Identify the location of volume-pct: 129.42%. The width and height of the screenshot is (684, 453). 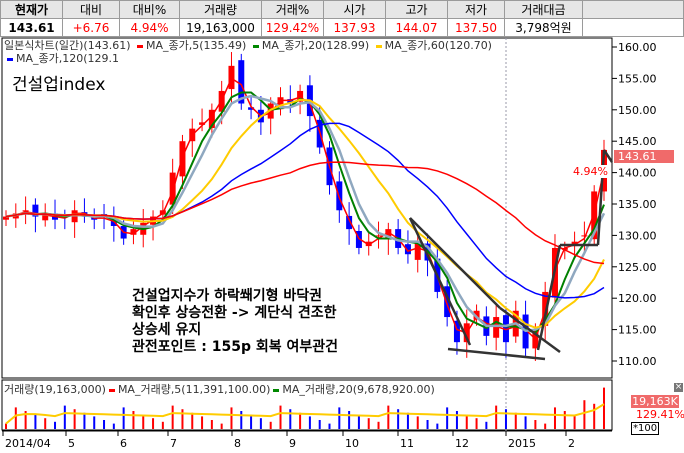
(292, 27).